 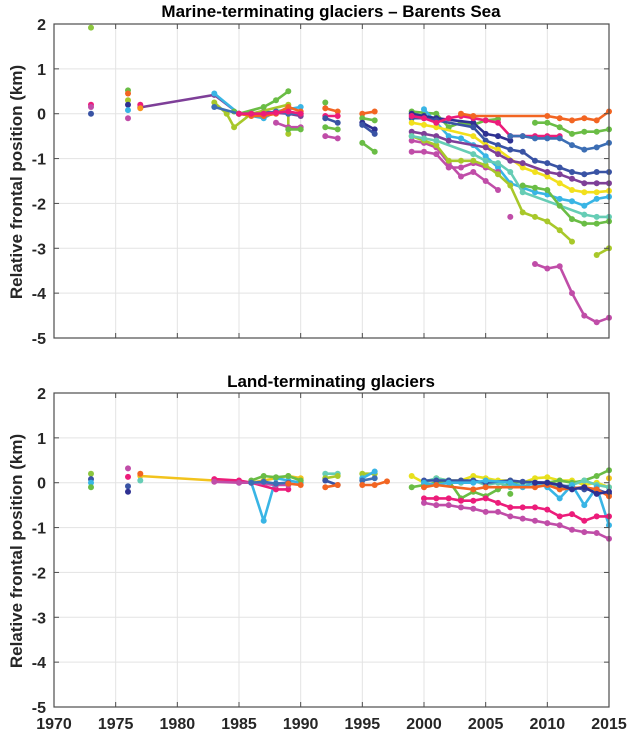 I want to click on series-g11, so click(x=220, y=105).